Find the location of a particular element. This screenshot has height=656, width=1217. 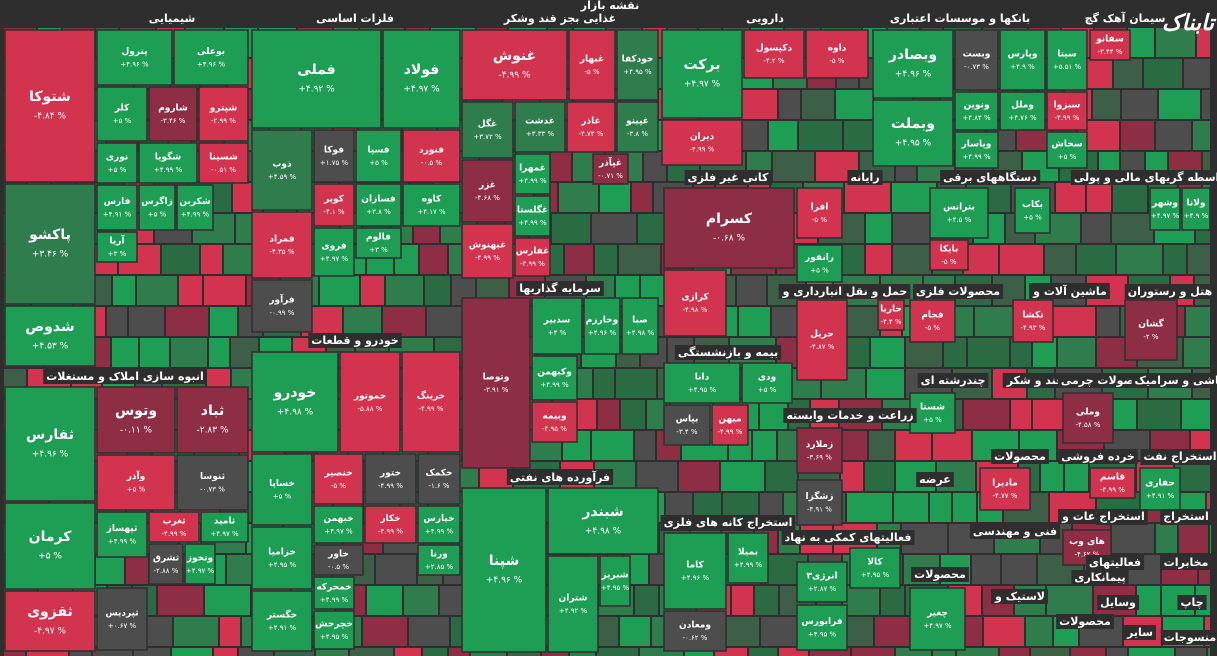

stock-symbol: ورنا is located at coordinates (439, 555).